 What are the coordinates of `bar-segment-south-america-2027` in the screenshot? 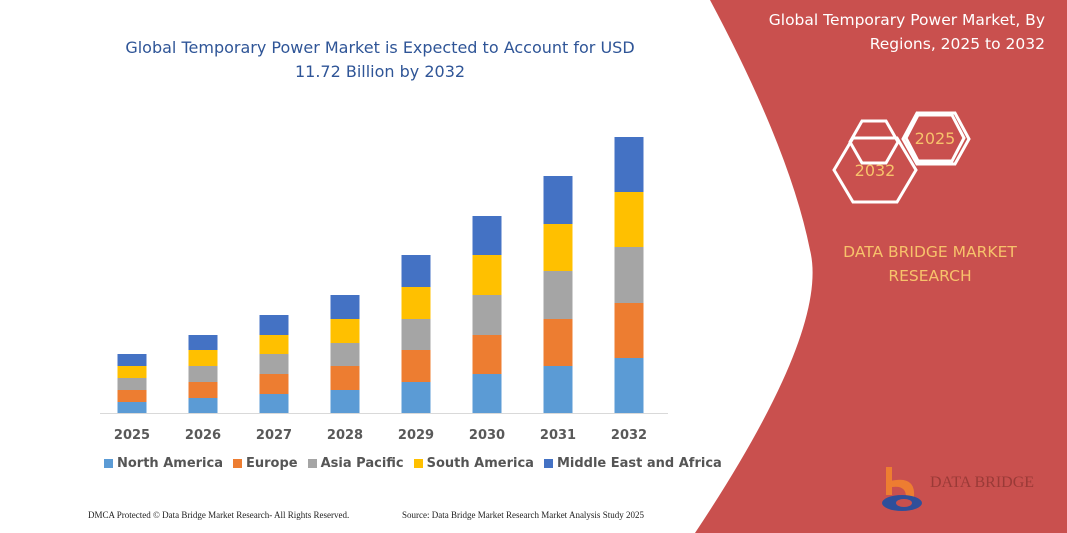 It's located at (274, 344).